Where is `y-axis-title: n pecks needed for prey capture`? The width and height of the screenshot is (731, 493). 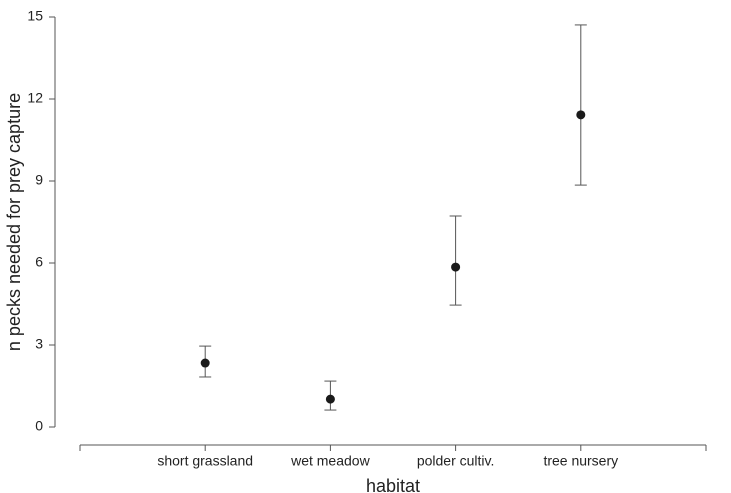
y-axis-title: n pecks needed for prey capture is located at coordinates (14, 222).